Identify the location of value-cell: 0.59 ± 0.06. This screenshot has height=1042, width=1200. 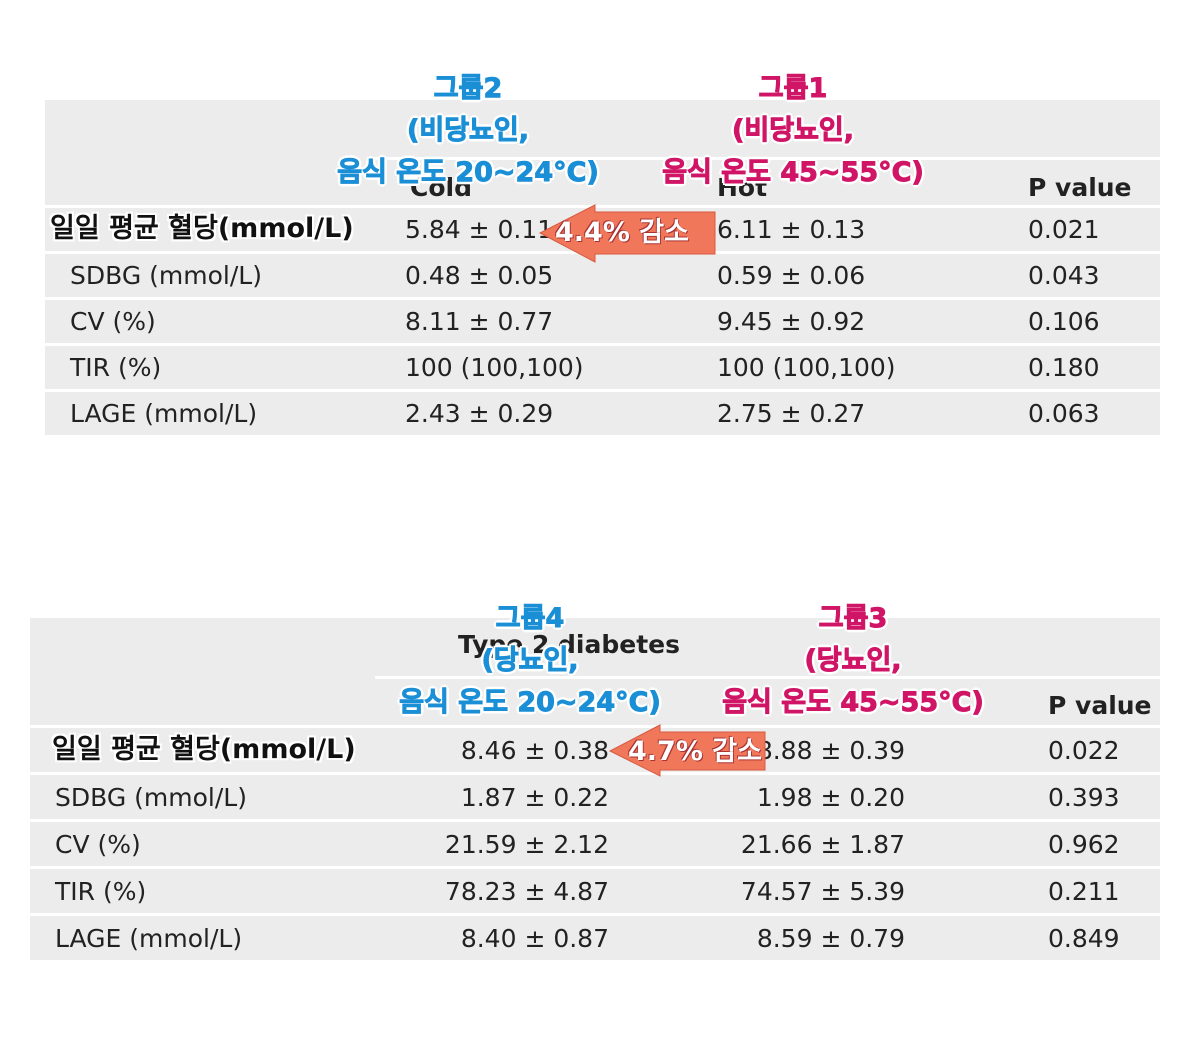
(791, 275).